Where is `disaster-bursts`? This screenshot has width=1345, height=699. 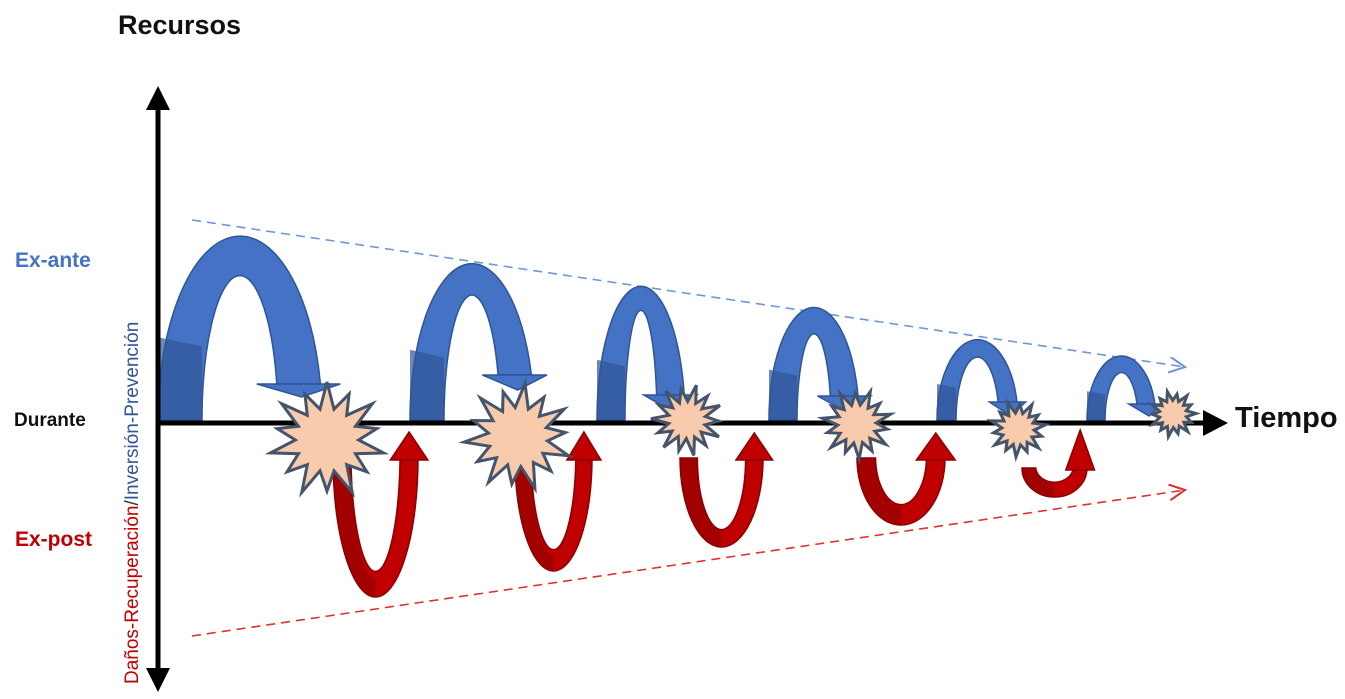
disaster-bursts is located at coordinates (733, 437).